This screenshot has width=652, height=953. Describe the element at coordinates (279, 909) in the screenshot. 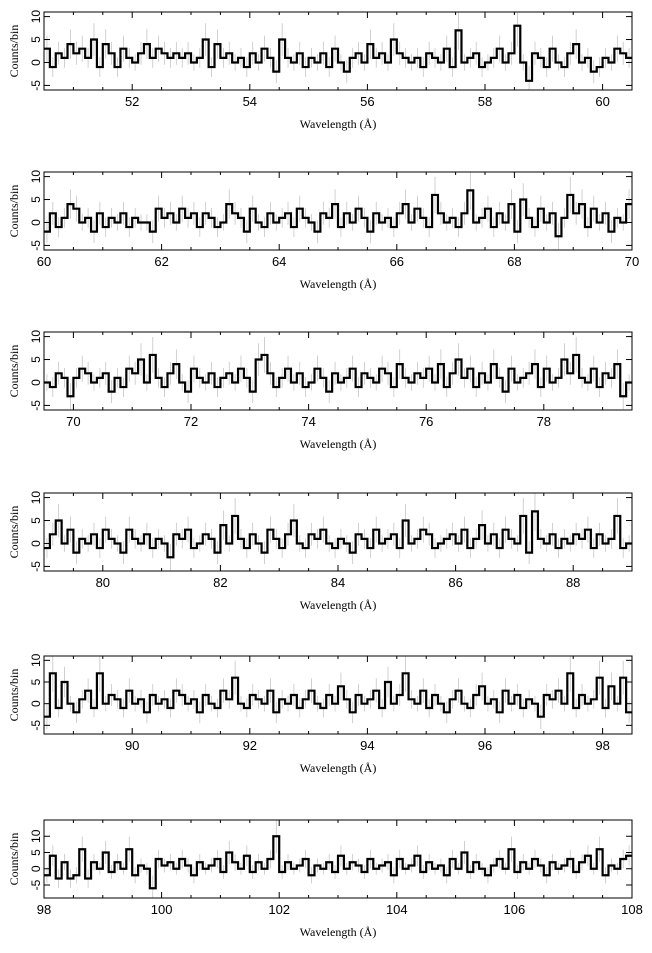

I see `x-tick-label: 102` at that location.